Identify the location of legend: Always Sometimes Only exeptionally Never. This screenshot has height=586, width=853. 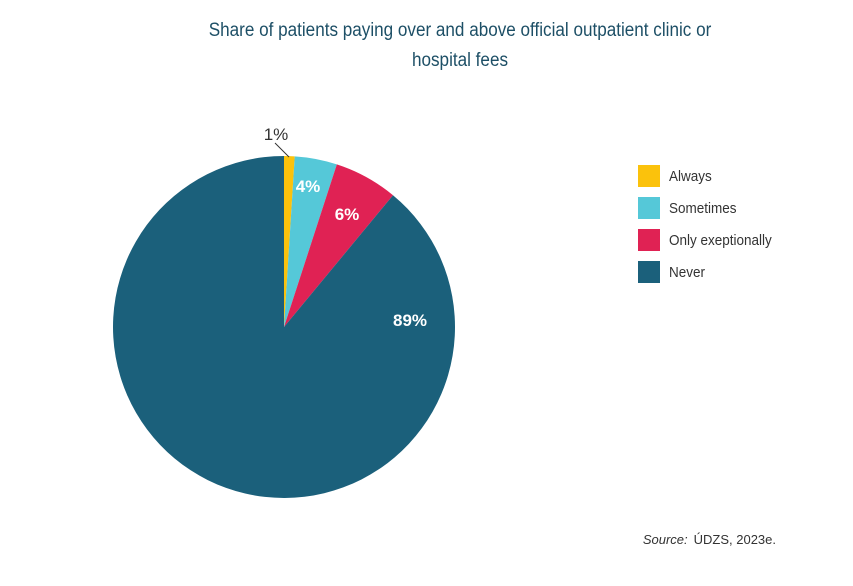
(710, 224).